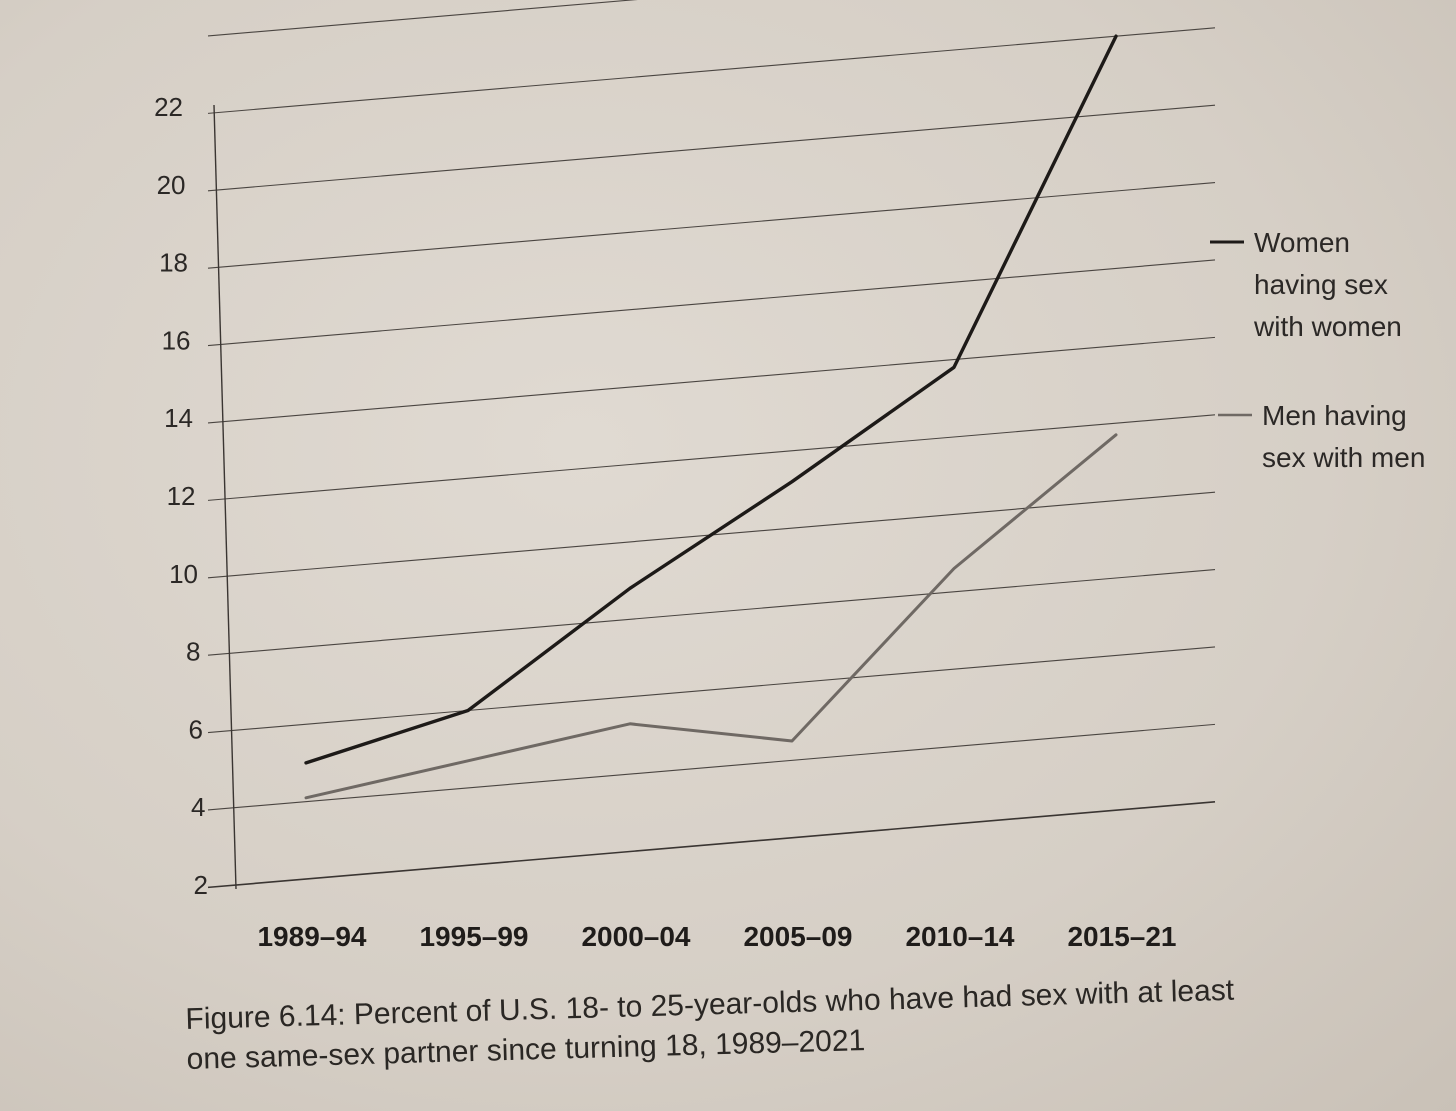 This screenshot has width=1456, height=1111. I want to click on y-tick-label: 12, so click(181, 496).